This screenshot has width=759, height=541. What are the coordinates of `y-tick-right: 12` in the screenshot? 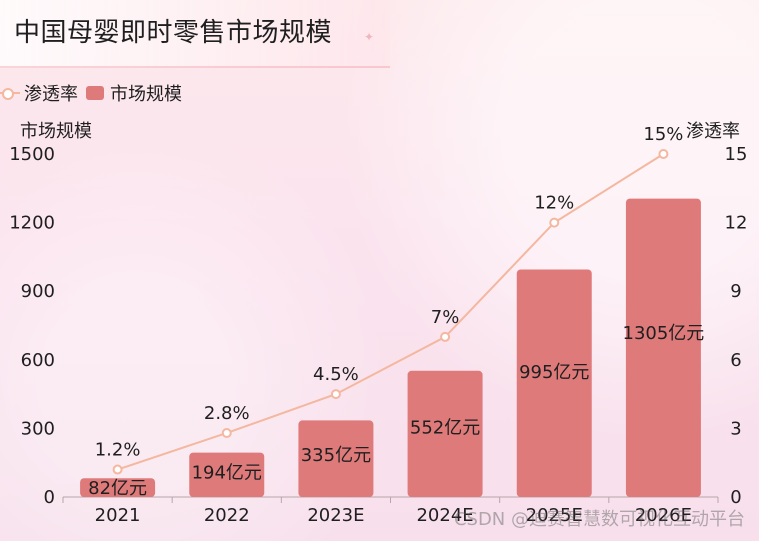 It's located at (736, 223).